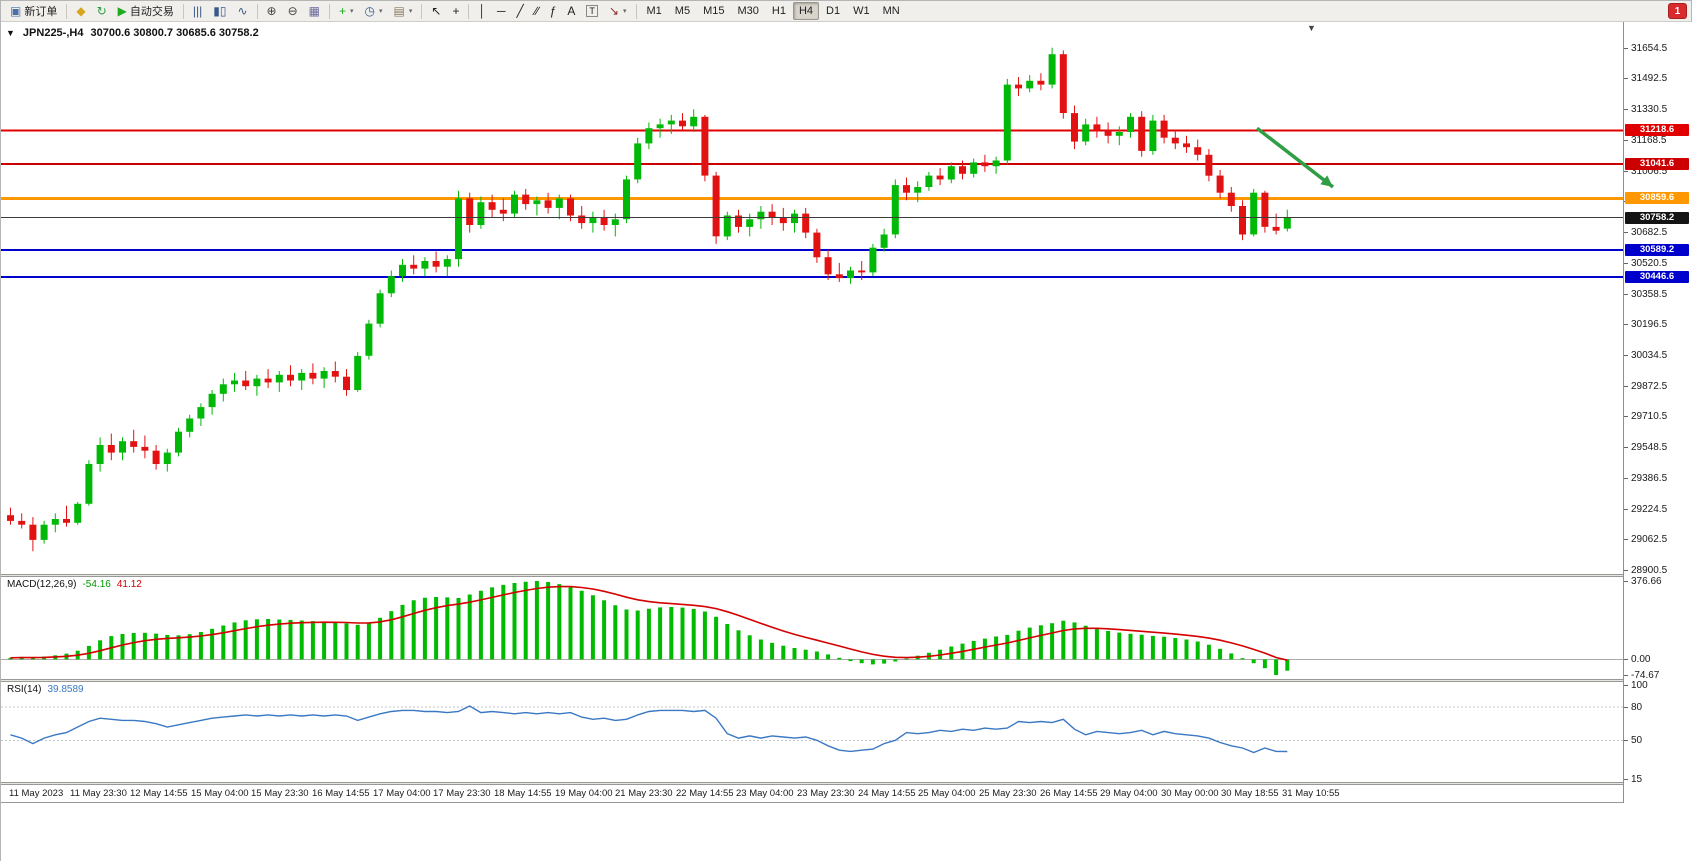 The height and width of the screenshot is (861, 1692). What do you see at coordinates (33, 11) in the screenshot?
I see `new-order-button: ▣ 新订单` at bounding box center [33, 11].